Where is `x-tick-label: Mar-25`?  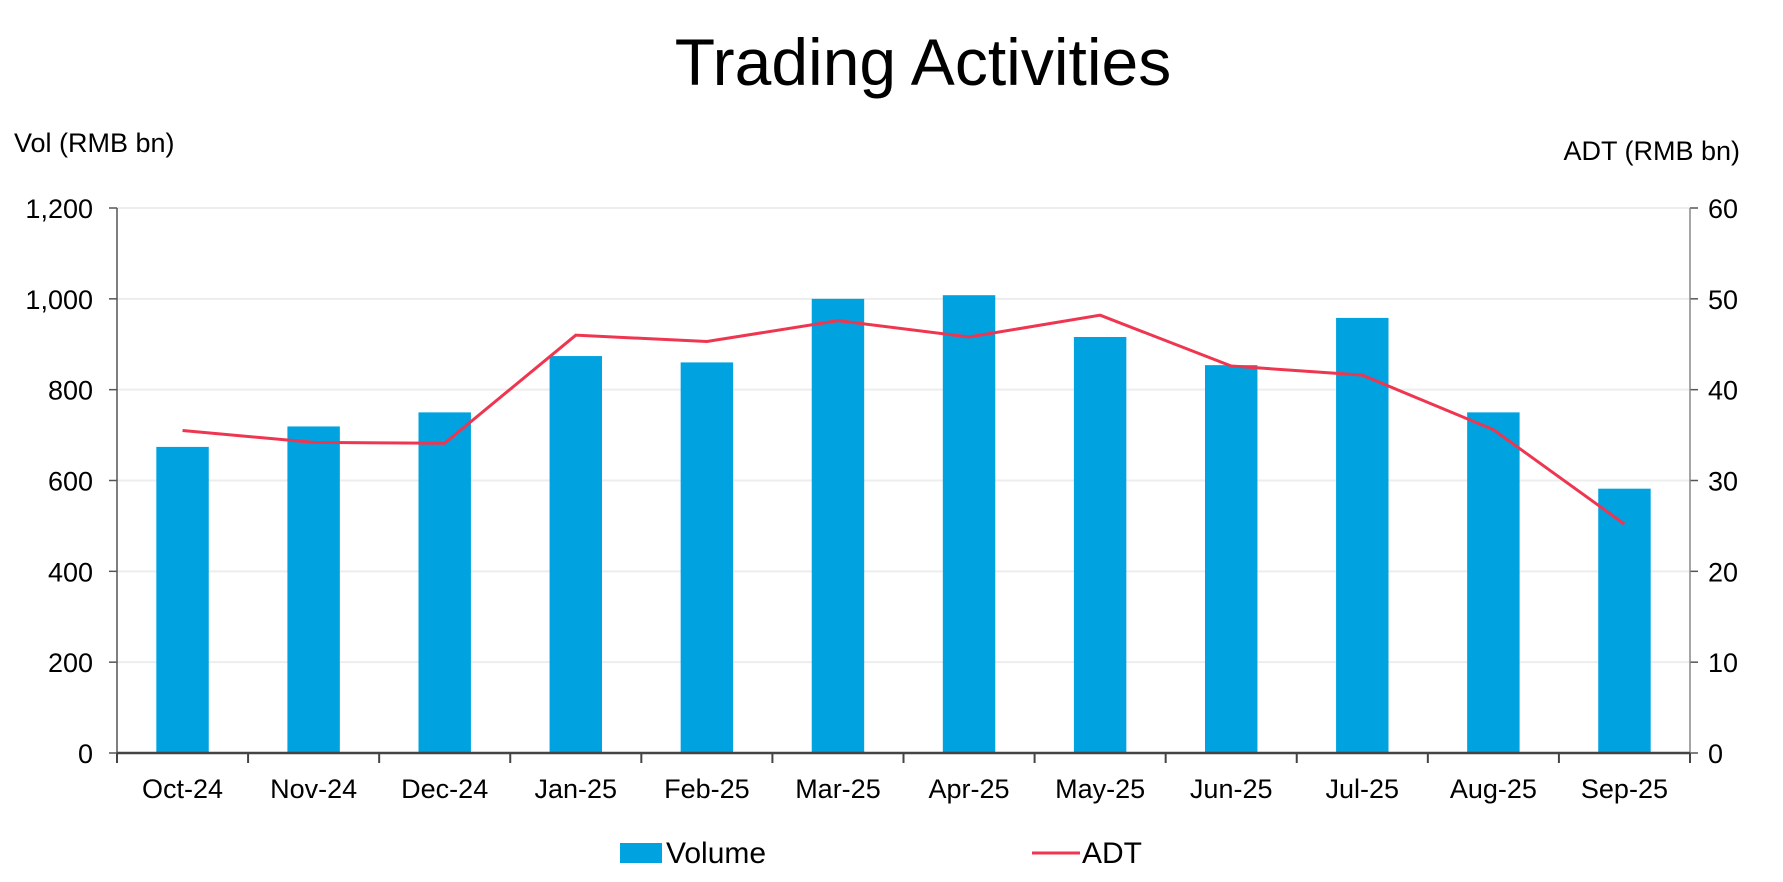 x-tick-label: Mar-25 is located at coordinates (838, 789).